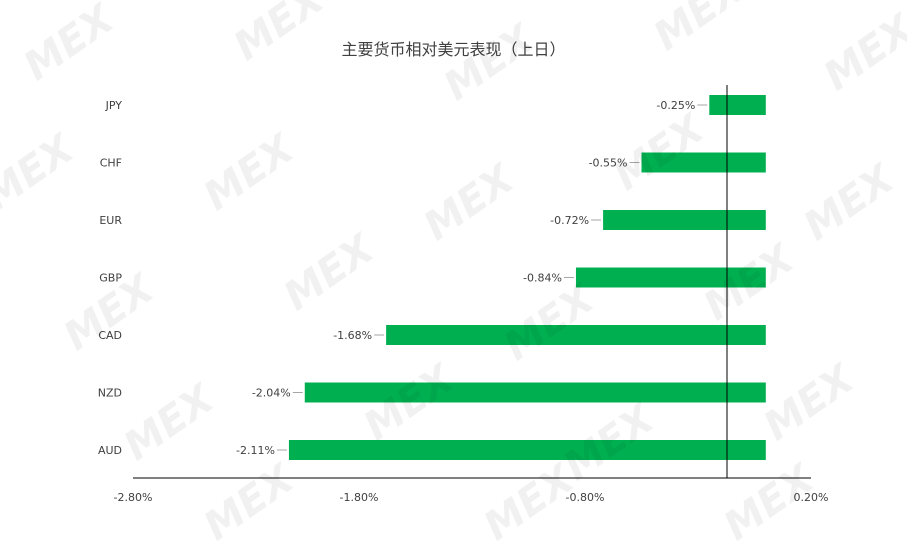 The image size is (907, 550). Describe the element at coordinates (359, 497) in the screenshot. I see `x-tick-label: -1.80%` at that location.